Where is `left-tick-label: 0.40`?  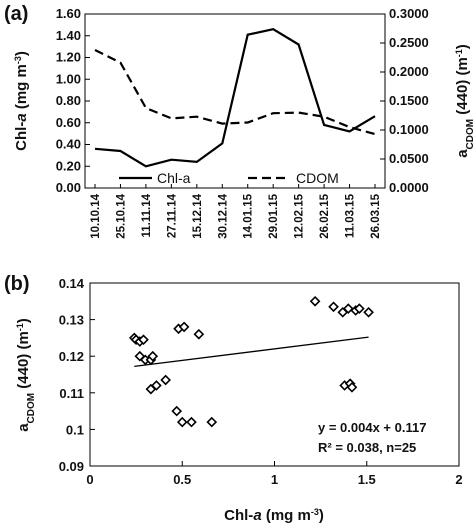
left-tick-label: 0.40 is located at coordinates (68, 144).